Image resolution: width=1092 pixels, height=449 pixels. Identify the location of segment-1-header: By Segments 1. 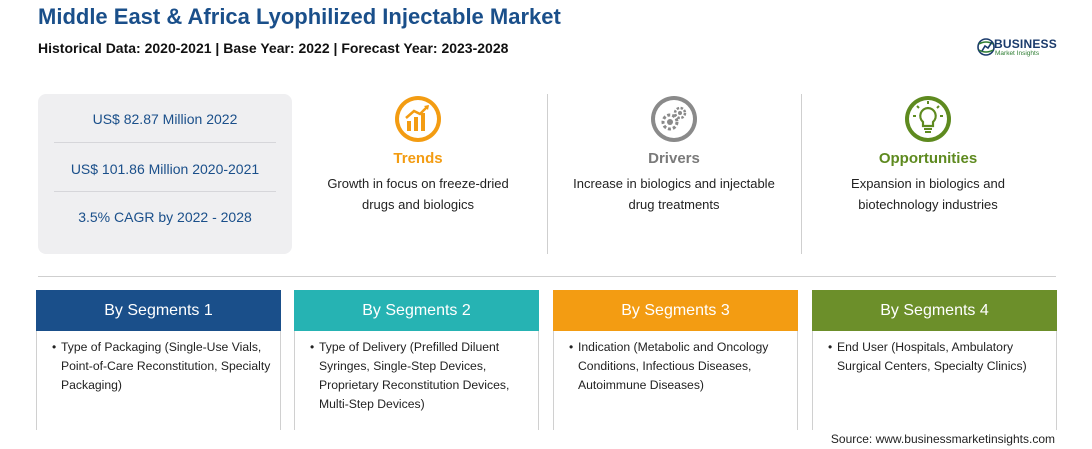
(158, 310).